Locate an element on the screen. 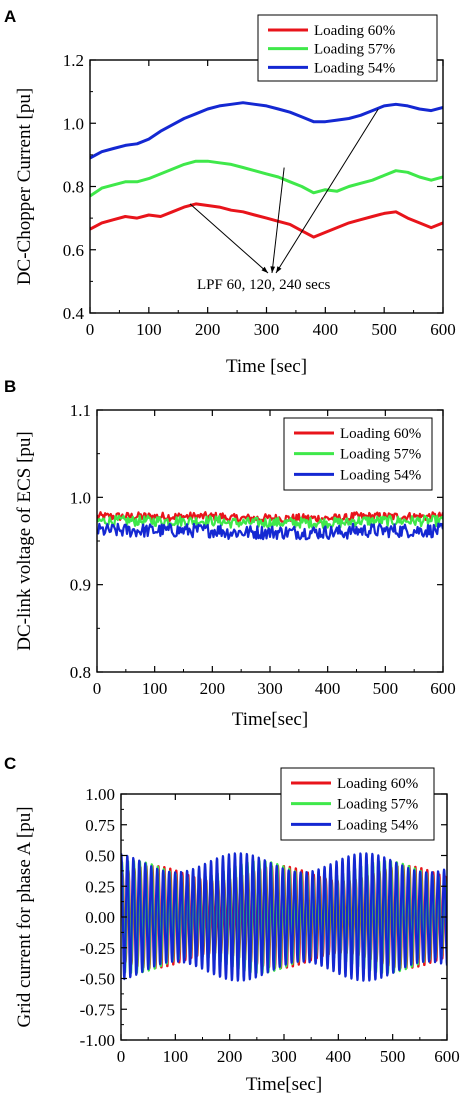 The height and width of the screenshot is (1116, 474). y-tick-label: 0.6 is located at coordinates (73, 250).